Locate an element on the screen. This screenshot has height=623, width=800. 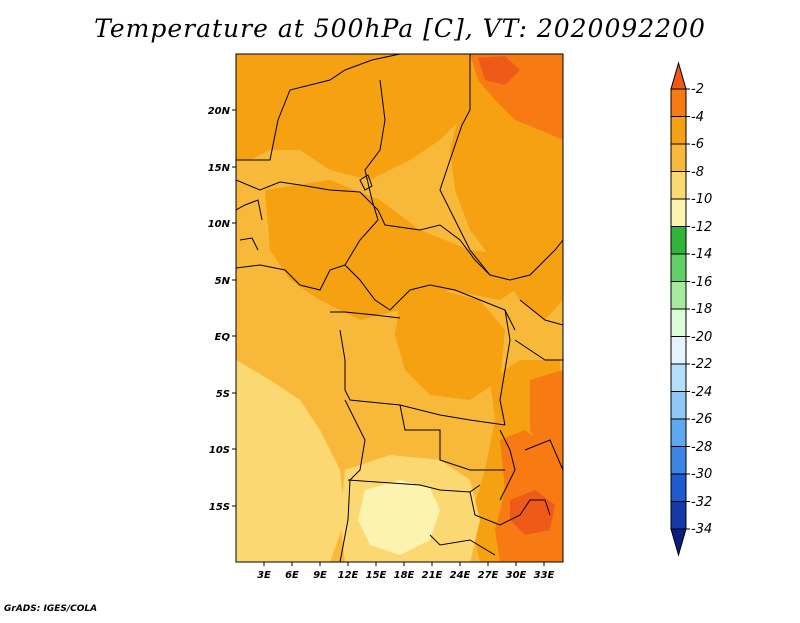
lat-label-15s: 15S is located at coordinates (219, 507).